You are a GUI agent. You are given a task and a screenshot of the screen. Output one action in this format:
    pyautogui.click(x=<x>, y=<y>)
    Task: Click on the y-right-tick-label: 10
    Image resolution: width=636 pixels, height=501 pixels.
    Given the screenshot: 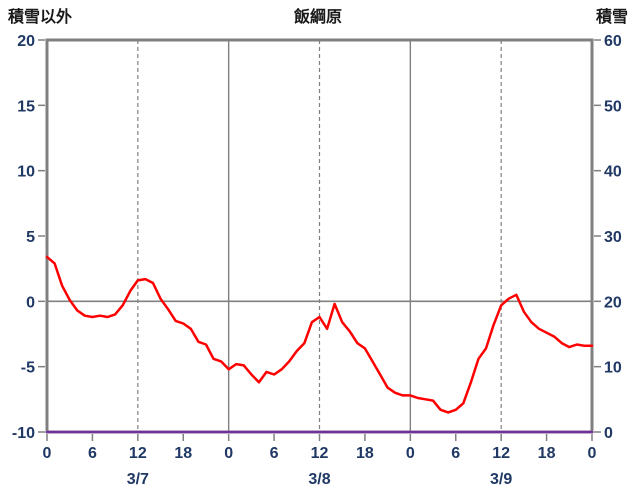 What is the action you would take?
    pyautogui.click(x=613, y=368)
    